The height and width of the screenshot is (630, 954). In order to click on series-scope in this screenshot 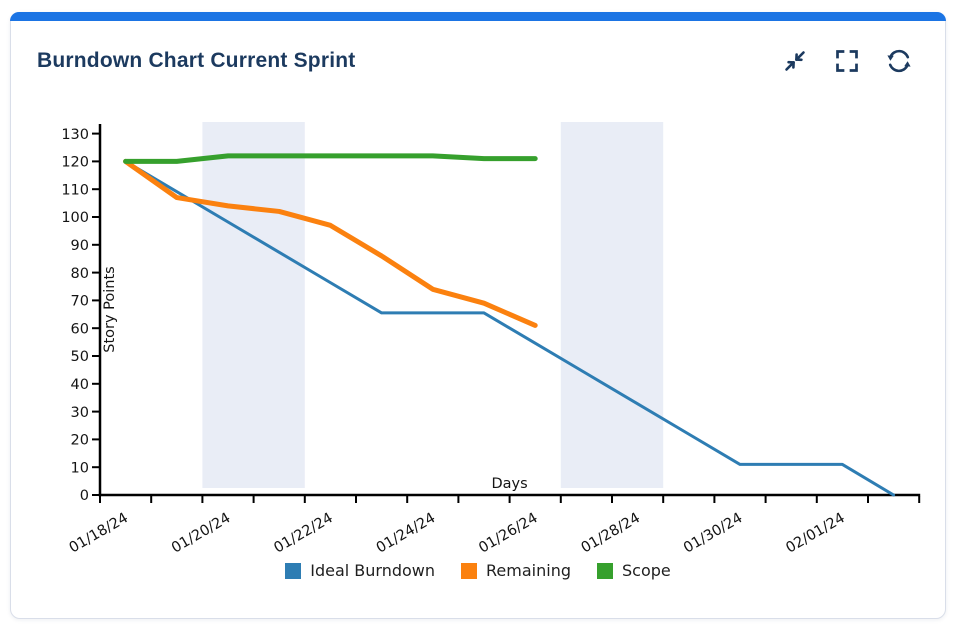, I will do `click(330, 158)`.